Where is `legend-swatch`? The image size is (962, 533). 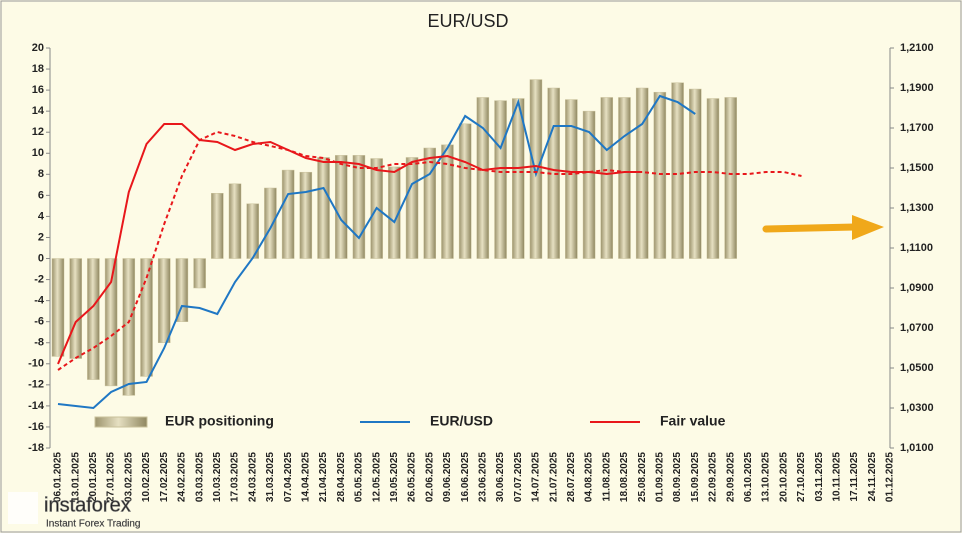 legend-swatch is located at coordinates (121, 422).